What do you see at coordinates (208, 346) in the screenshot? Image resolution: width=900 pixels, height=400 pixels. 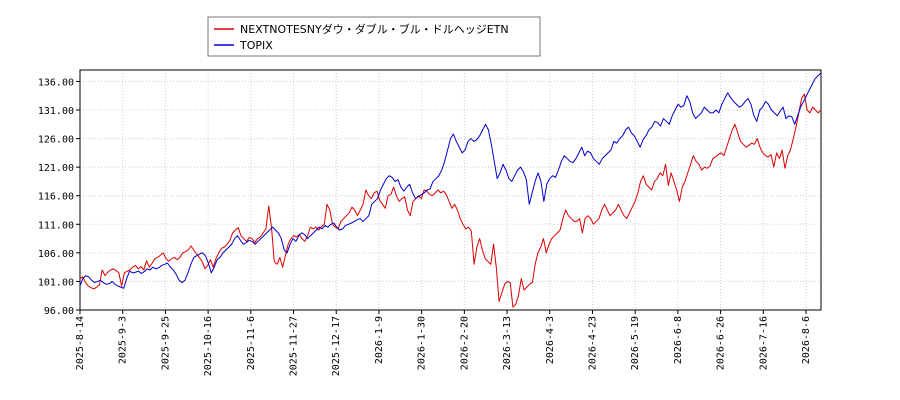 I see `x-tick-label: 2025-10-16` at bounding box center [208, 346].